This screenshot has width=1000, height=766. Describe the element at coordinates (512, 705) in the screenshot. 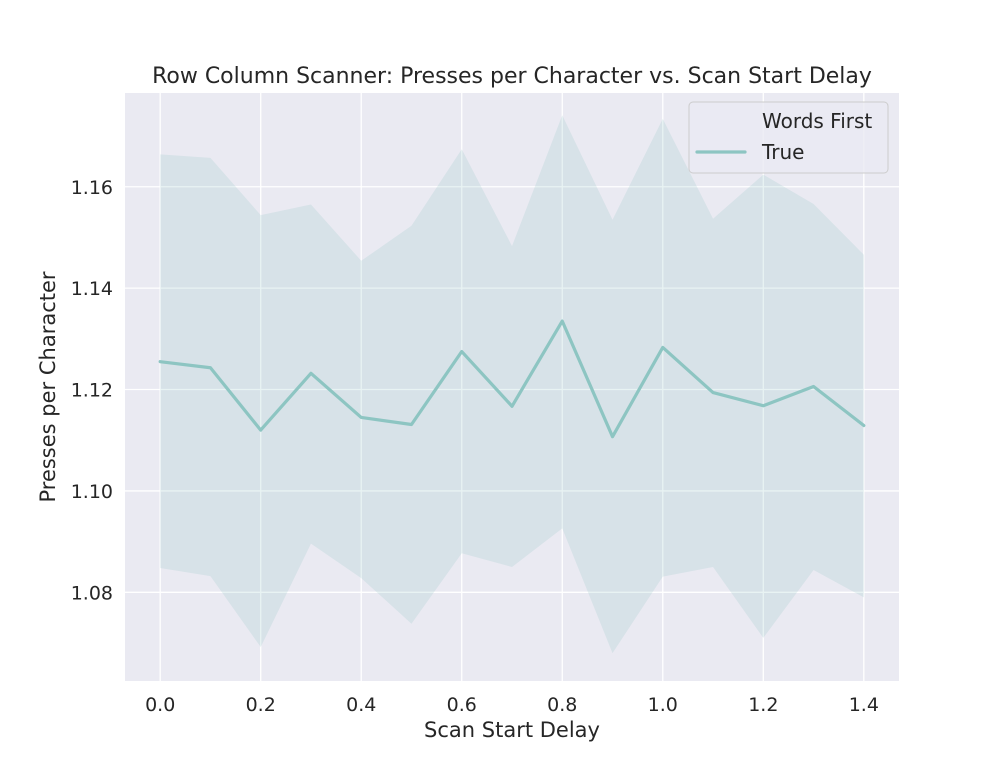

I see `x-tick-labels: 0.0 0.2 0.4 0.6 0.8 1.0 1.2 1.4` at that location.